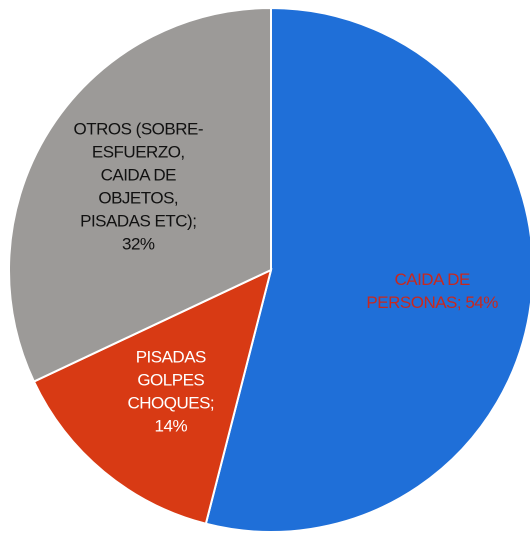  I want to click on data-label: PISADAS GOLPES CHOQUES; 14%, so click(170, 392).